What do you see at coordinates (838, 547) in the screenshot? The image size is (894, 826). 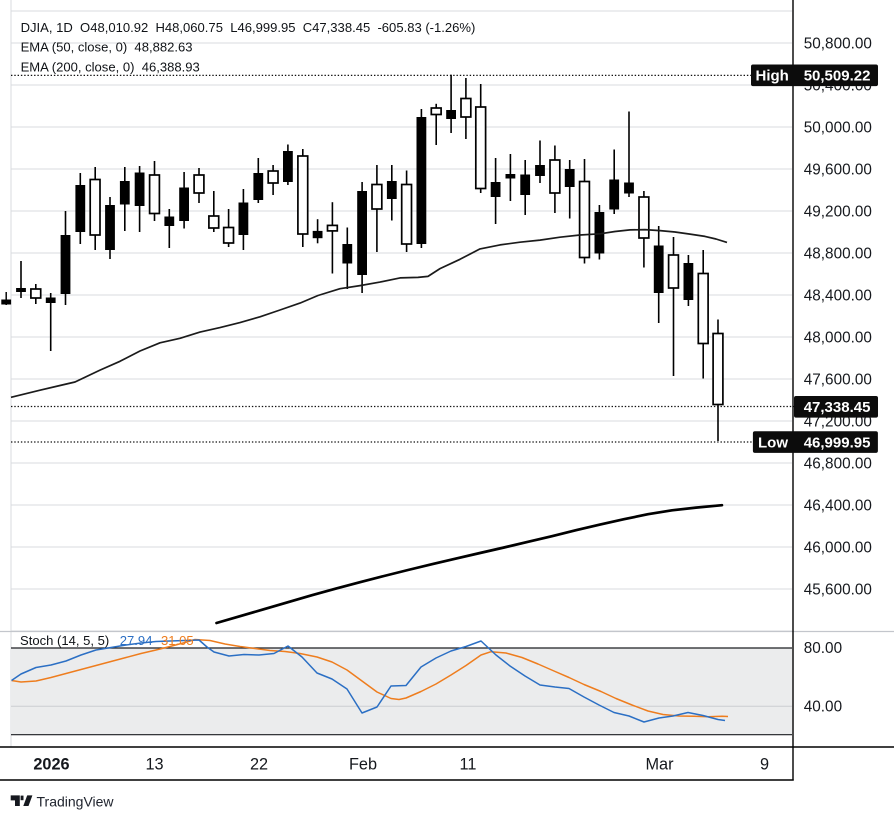 I see `svg-text: 46,000.00` at bounding box center [838, 547].